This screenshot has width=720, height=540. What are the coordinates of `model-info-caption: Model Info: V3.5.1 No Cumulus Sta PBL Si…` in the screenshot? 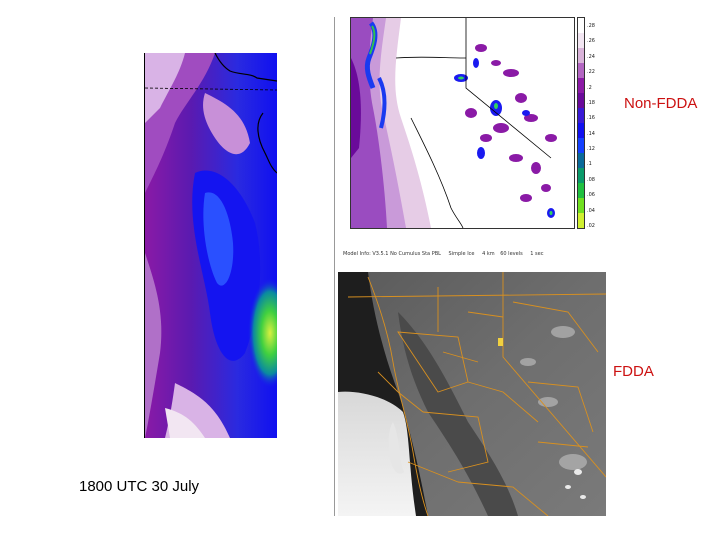 It's located at (463, 254).